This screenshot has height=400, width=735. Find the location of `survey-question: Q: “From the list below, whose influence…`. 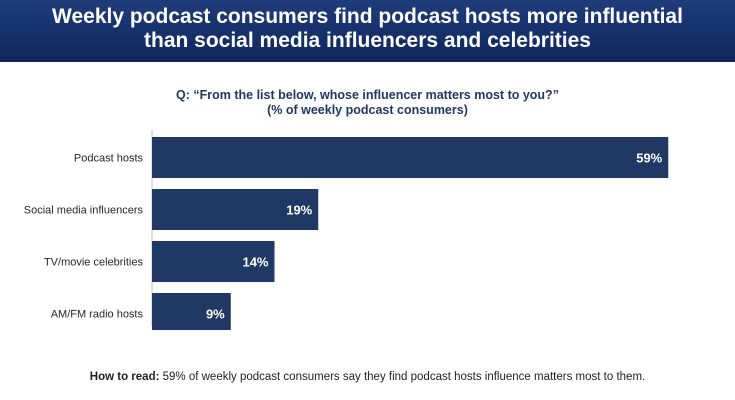

survey-question: Q: “From the list below, whose influence… is located at coordinates (367, 103).